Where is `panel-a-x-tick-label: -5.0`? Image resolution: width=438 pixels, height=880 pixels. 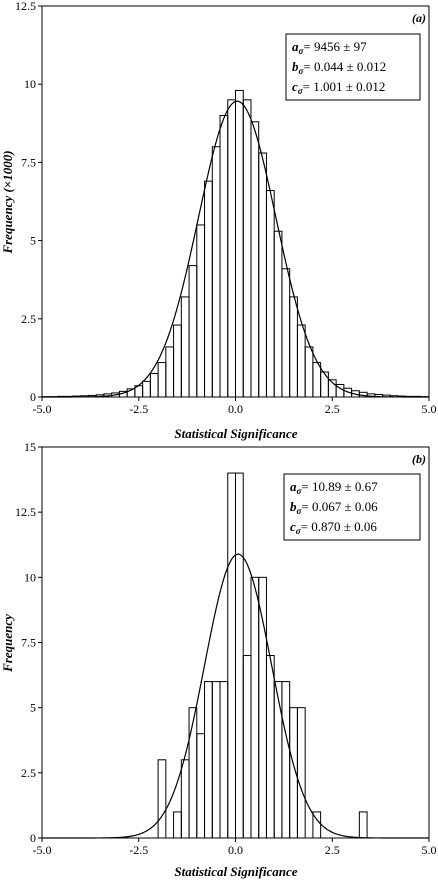
panel-a-x-tick-label: -5.0 is located at coordinates (42, 409).